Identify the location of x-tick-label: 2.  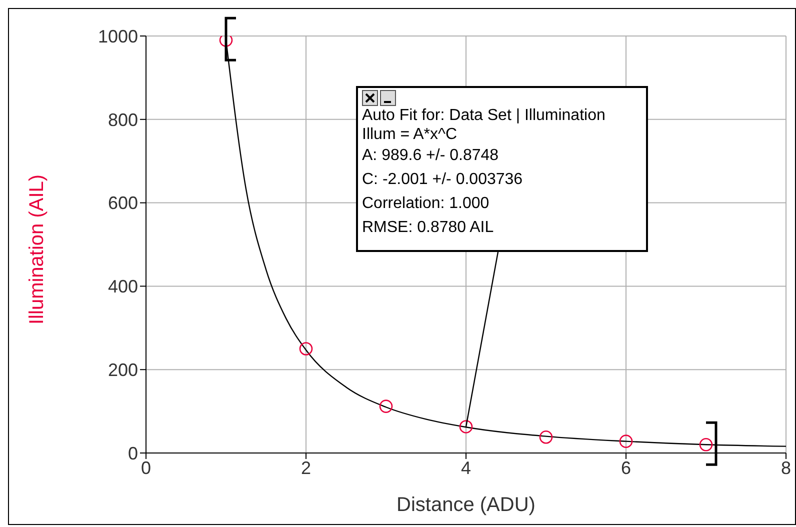
(306, 468).